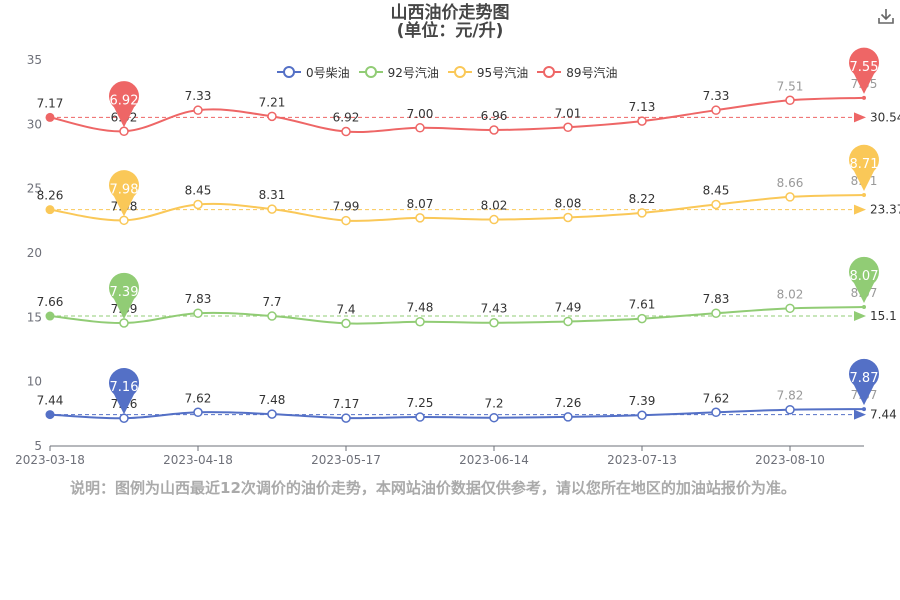 This screenshot has width=900, height=600. I want to click on legend-label: 0号柴油, so click(328, 72).